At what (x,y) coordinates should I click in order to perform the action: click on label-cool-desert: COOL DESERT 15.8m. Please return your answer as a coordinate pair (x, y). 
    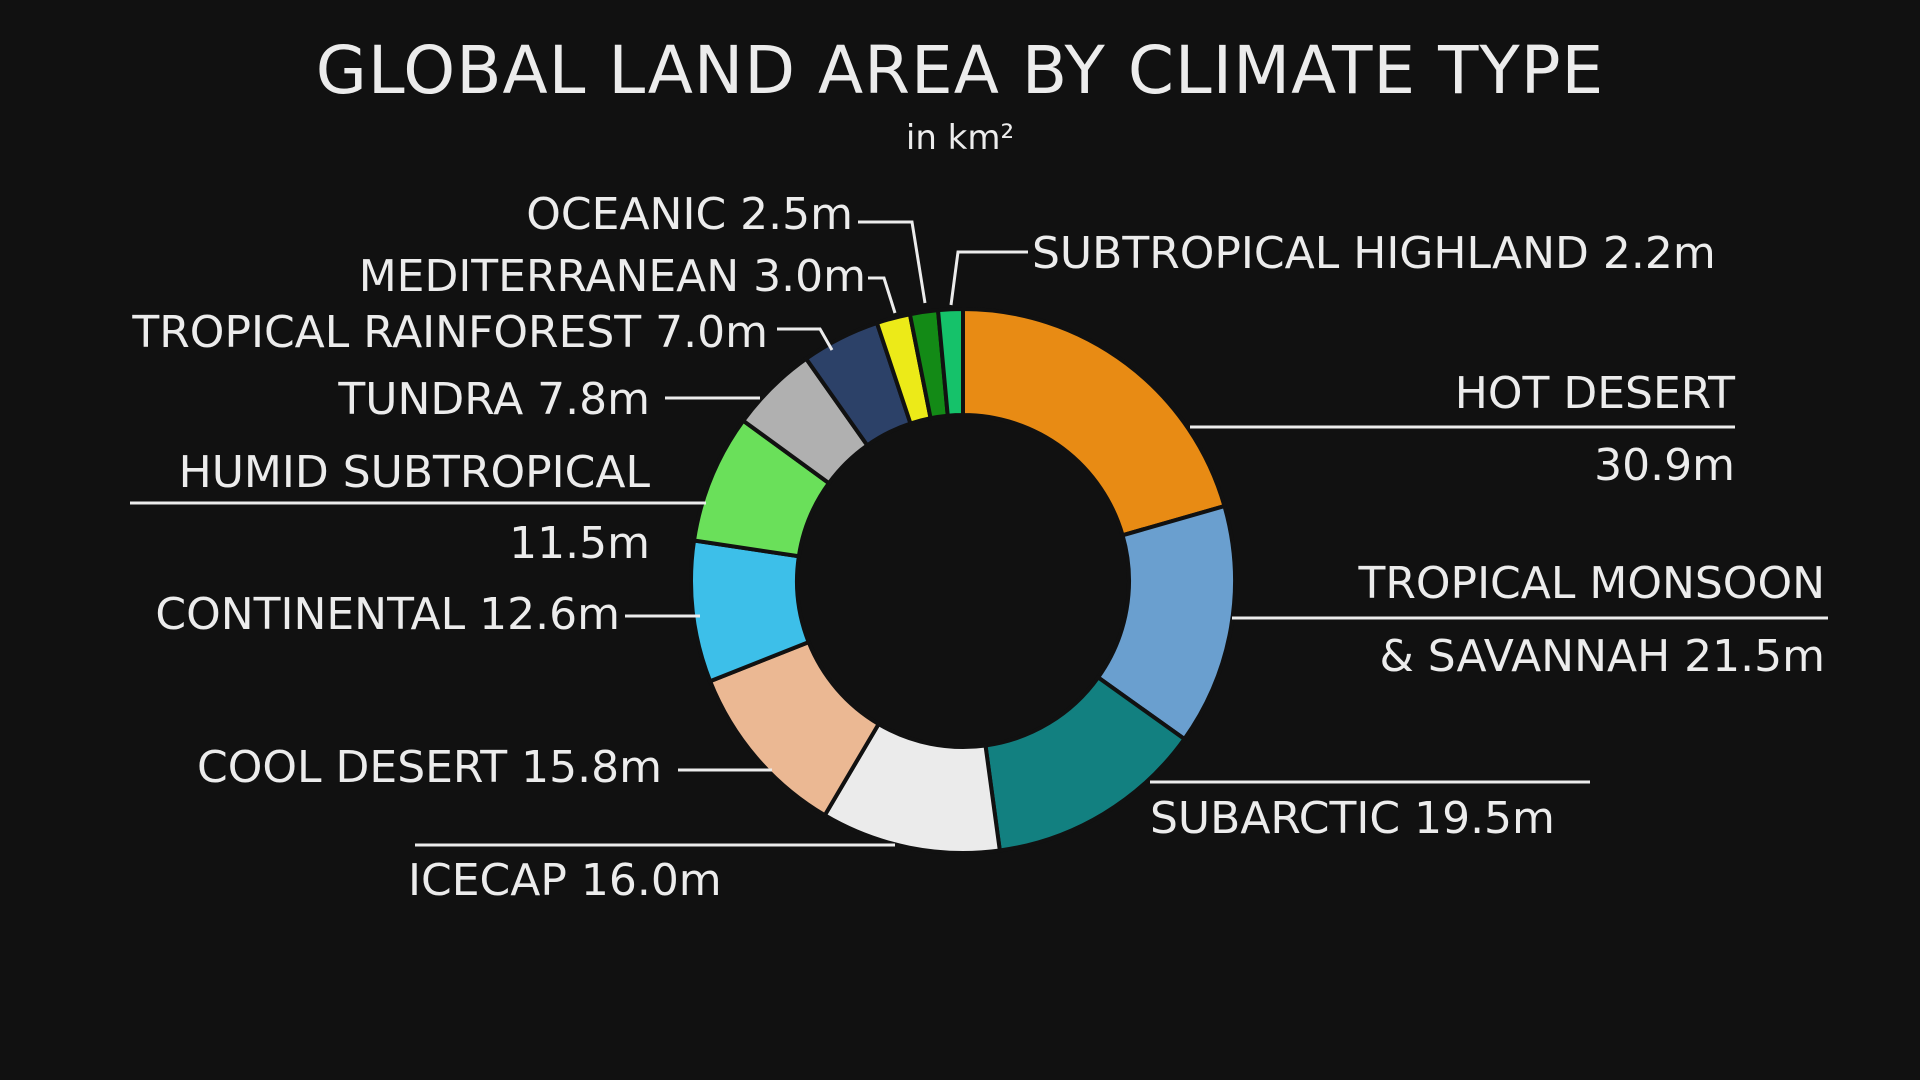
    Looking at the image, I should click on (429, 767).